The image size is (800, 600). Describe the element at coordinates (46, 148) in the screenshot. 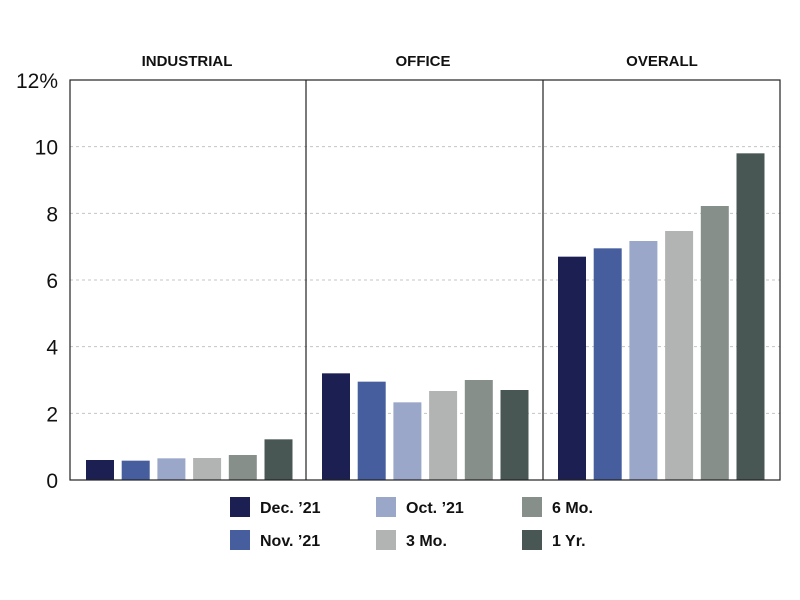

I see `y-tick-label: 10` at that location.